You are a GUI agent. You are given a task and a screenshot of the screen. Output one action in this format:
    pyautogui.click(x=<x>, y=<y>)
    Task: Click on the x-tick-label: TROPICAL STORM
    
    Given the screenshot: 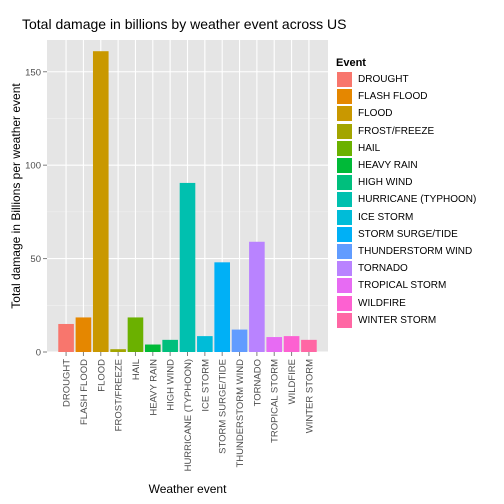 What is the action you would take?
    pyautogui.click(x=275, y=401)
    